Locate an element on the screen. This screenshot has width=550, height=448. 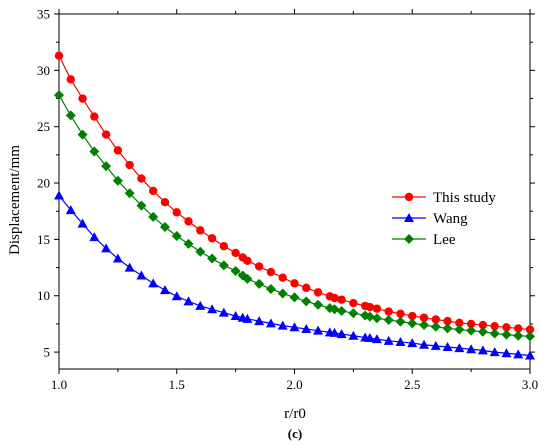
legend-item-wang: Wang is located at coordinates (430, 219).